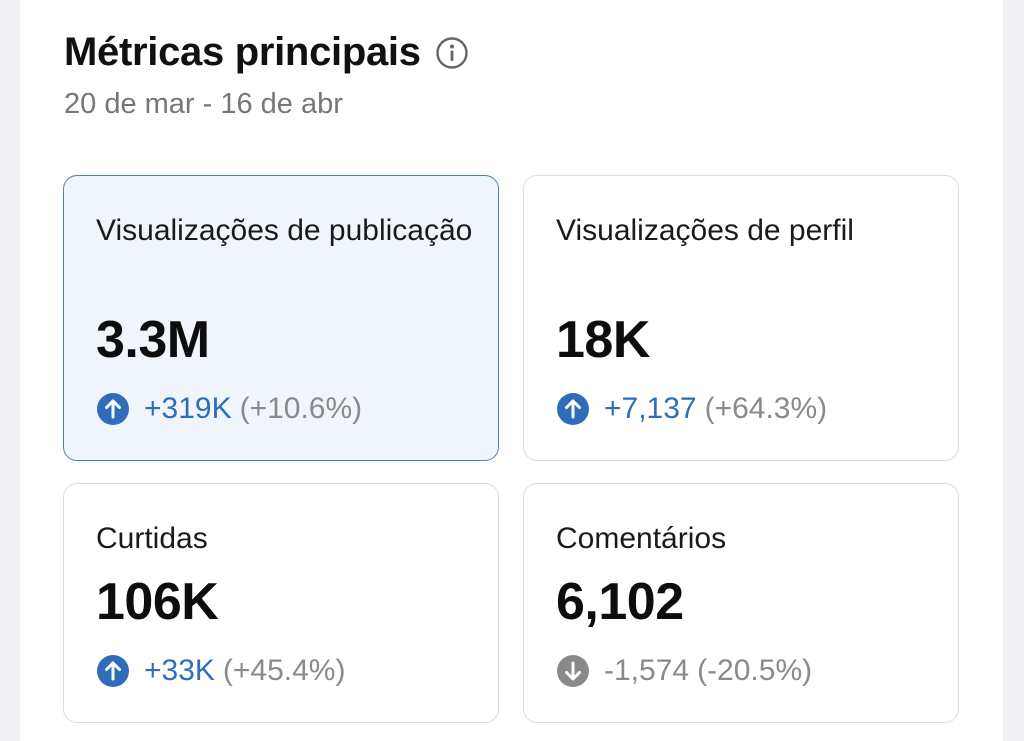 This screenshot has height=741, width=1024. What do you see at coordinates (203, 104) in the screenshot?
I see `date-range: 20 de mar - 16 de abr` at bounding box center [203, 104].